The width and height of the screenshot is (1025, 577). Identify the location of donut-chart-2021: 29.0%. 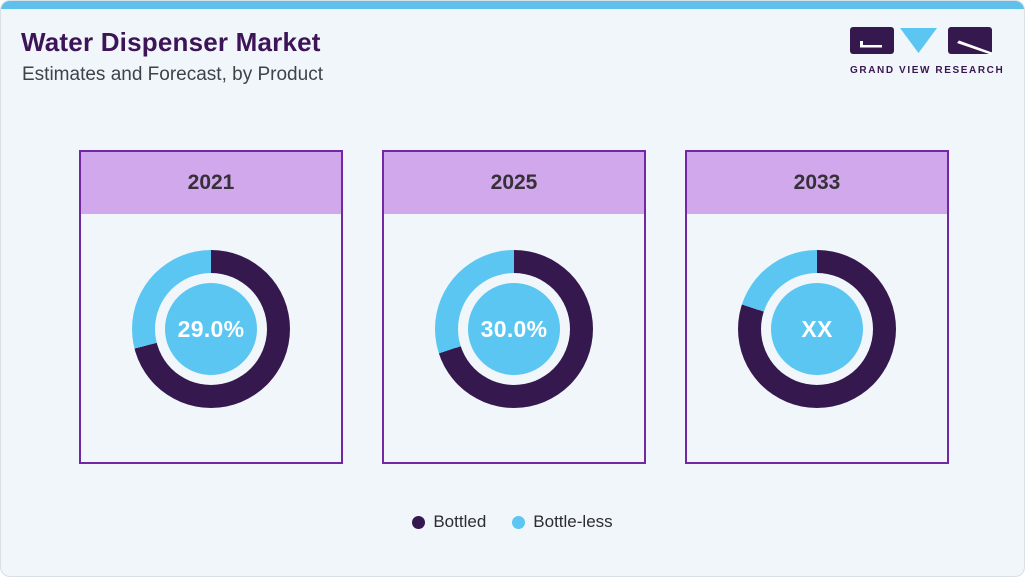
(211, 329).